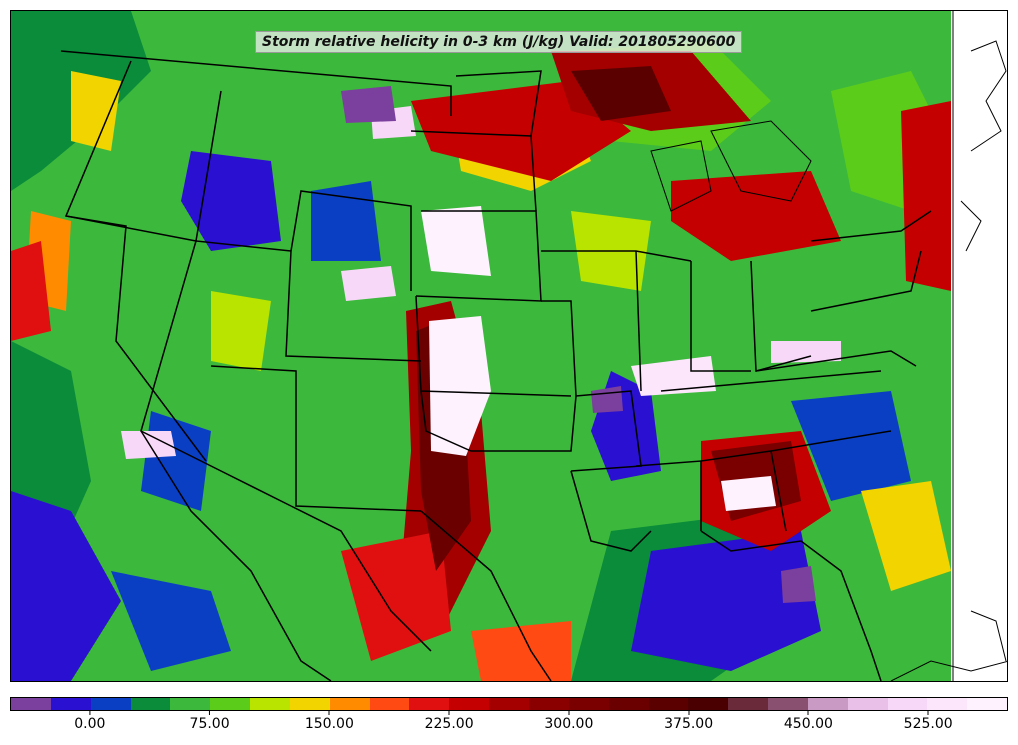 The image size is (1018, 745). I want to click on colorbar, so click(509, 704).